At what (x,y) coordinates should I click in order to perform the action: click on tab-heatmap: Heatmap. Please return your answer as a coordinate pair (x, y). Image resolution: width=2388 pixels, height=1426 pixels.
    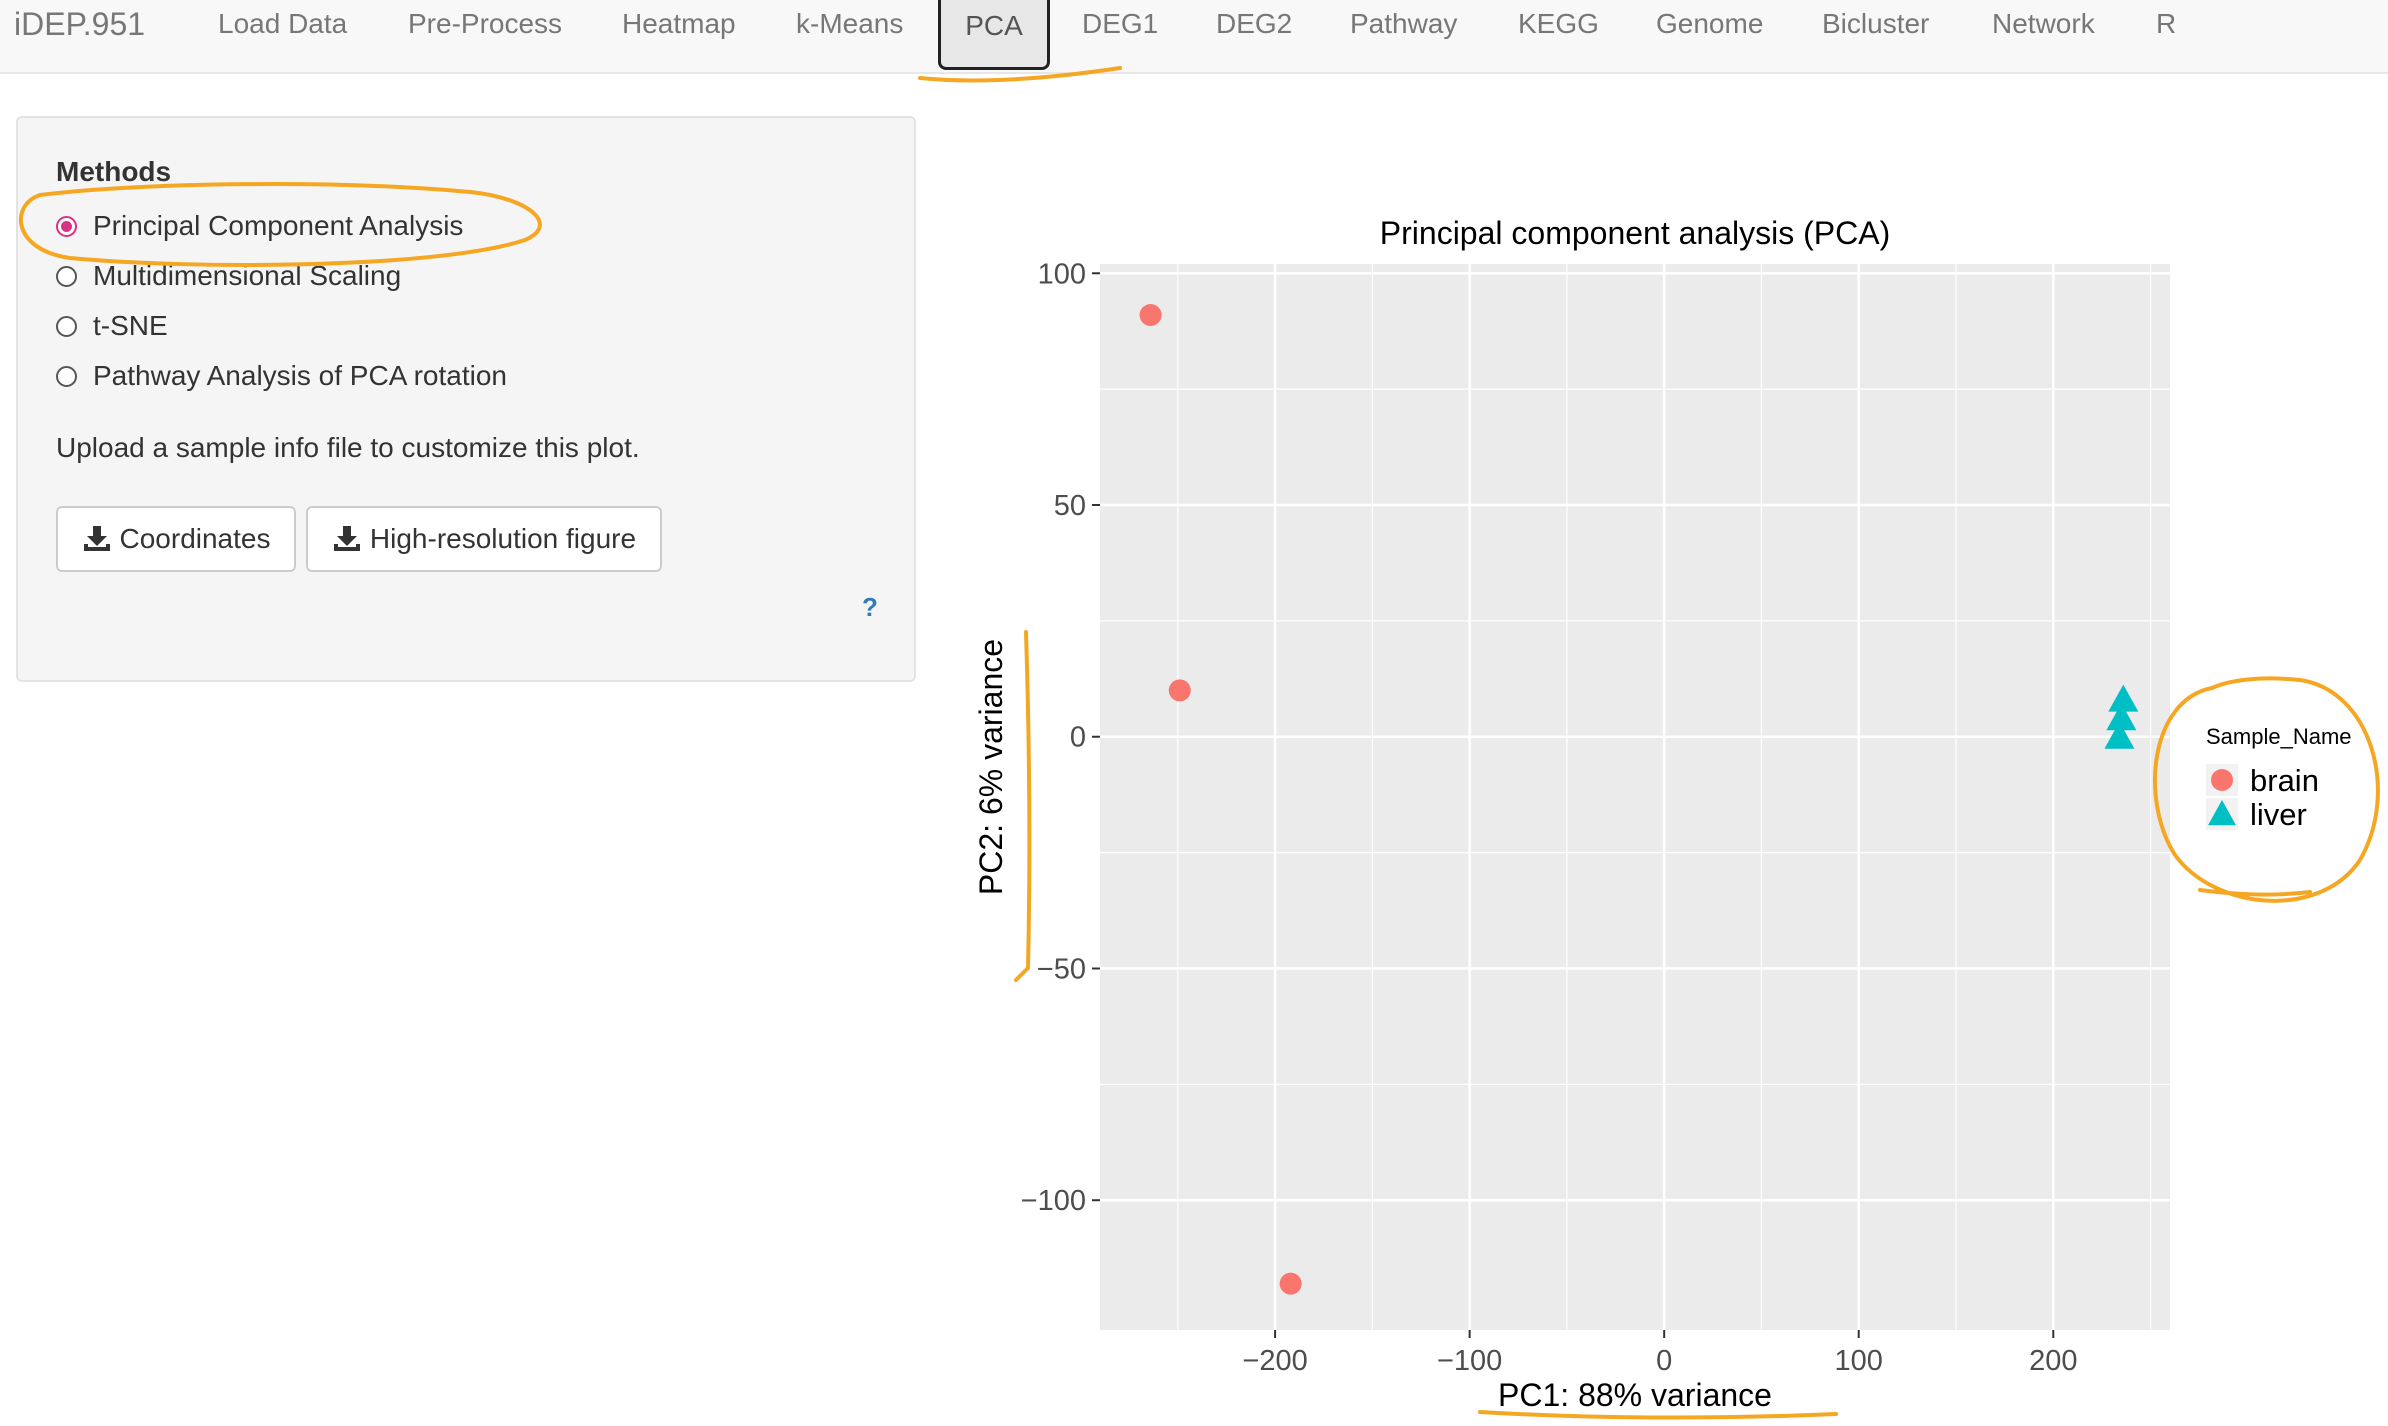
    Looking at the image, I should click on (679, 23).